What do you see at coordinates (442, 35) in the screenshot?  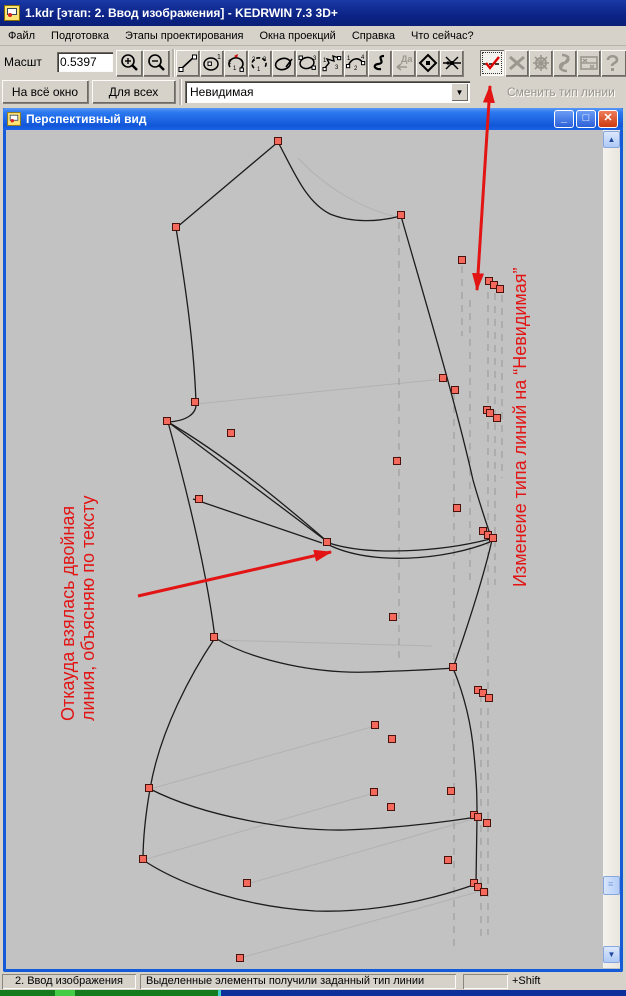 I see `menu-item-what-now: Что сейчас?` at bounding box center [442, 35].